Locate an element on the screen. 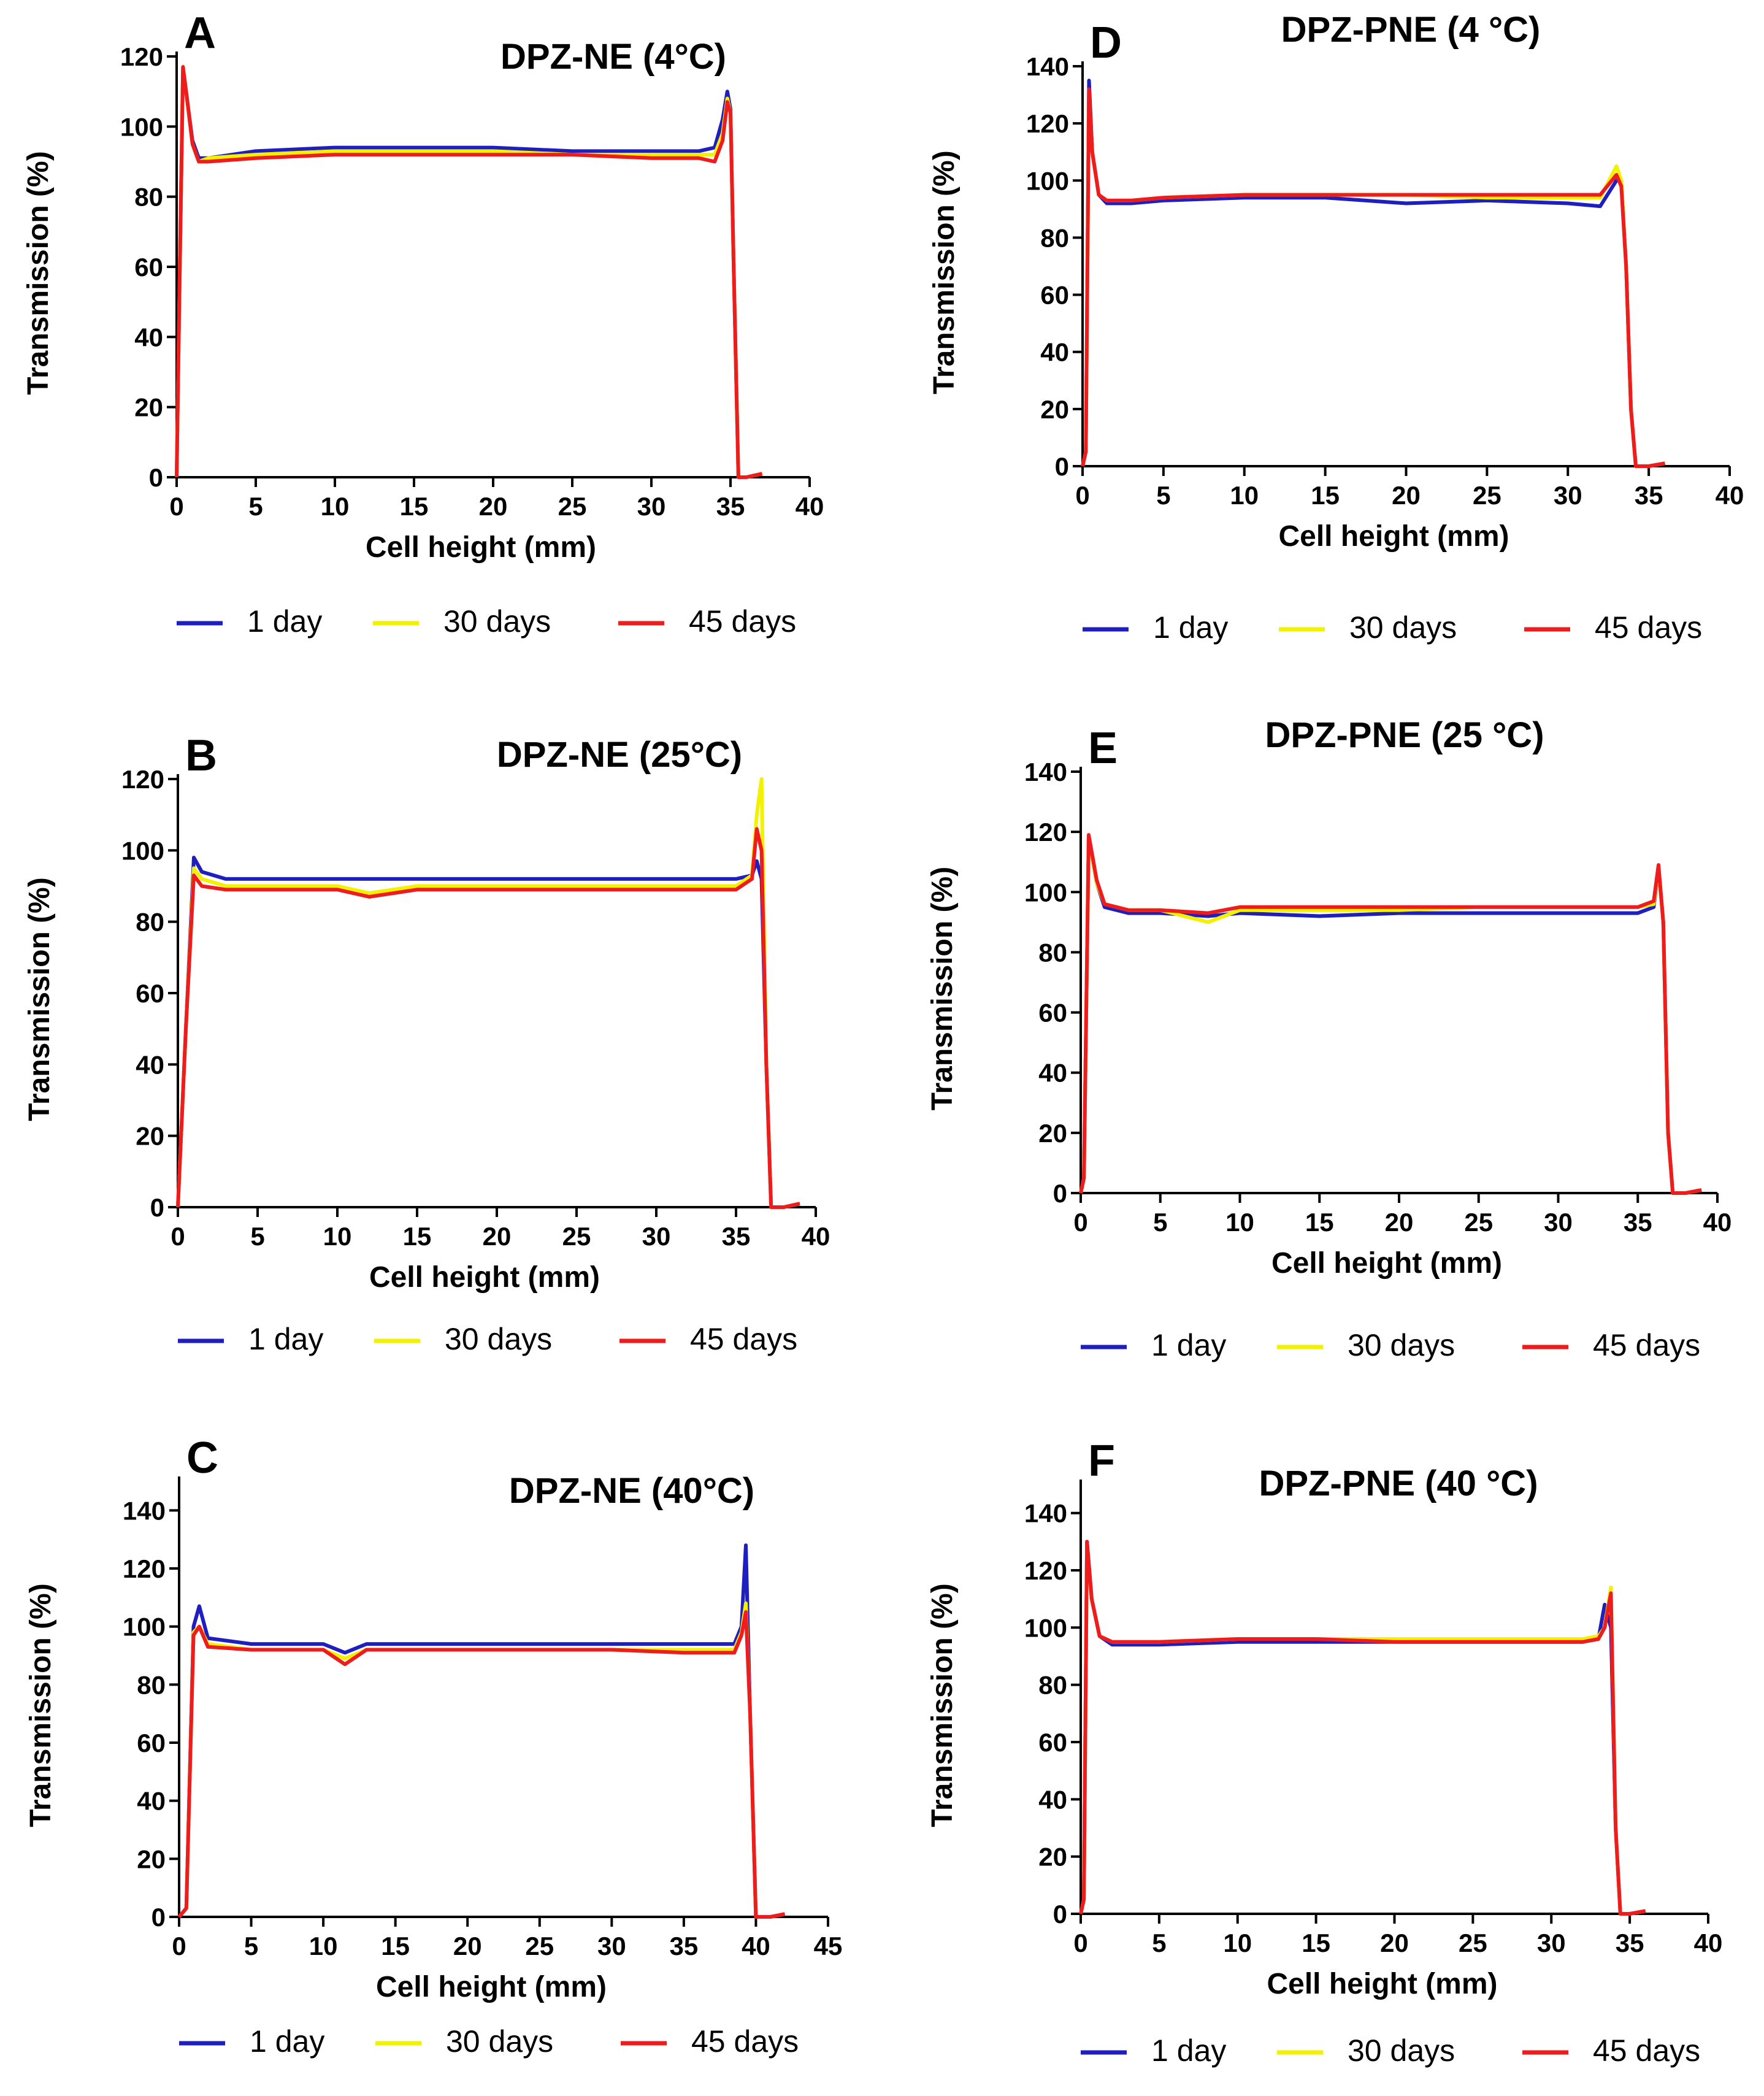 Image resolution: width=1764 pixels, height=2096 pixels. panel-letter: B is located at coordinates (201, 755).